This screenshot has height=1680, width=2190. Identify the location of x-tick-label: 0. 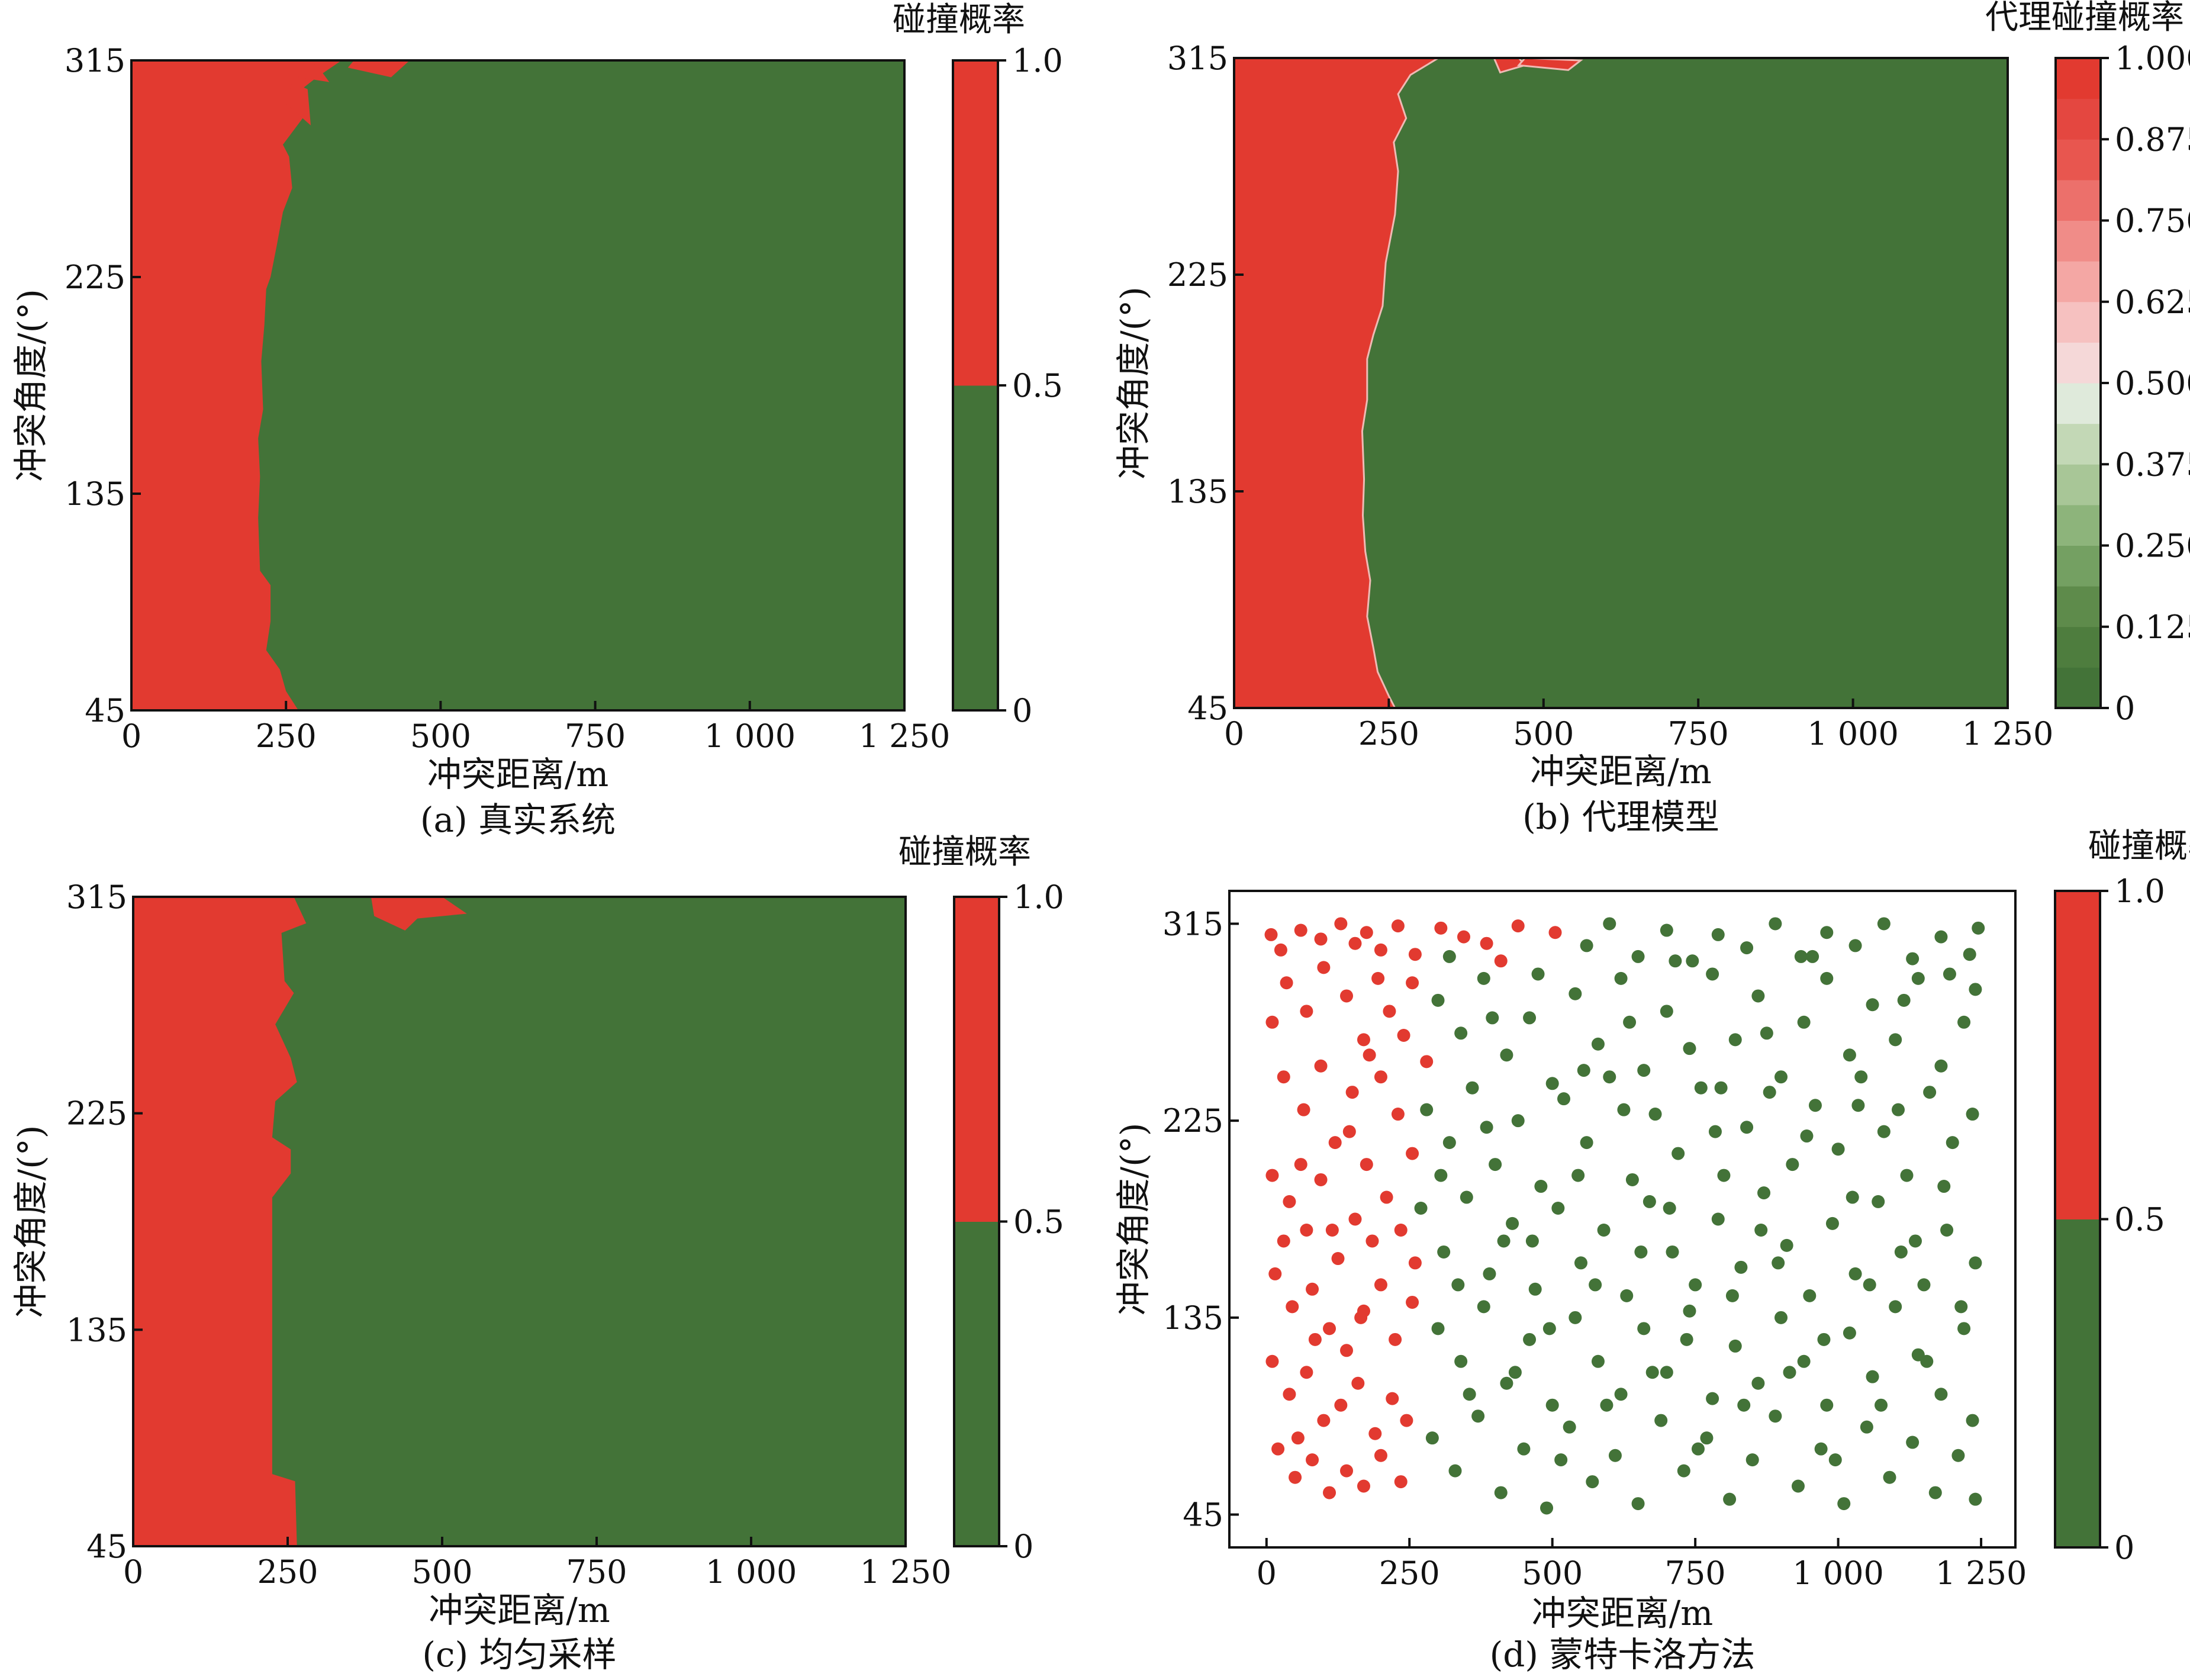
(1267, 1574).